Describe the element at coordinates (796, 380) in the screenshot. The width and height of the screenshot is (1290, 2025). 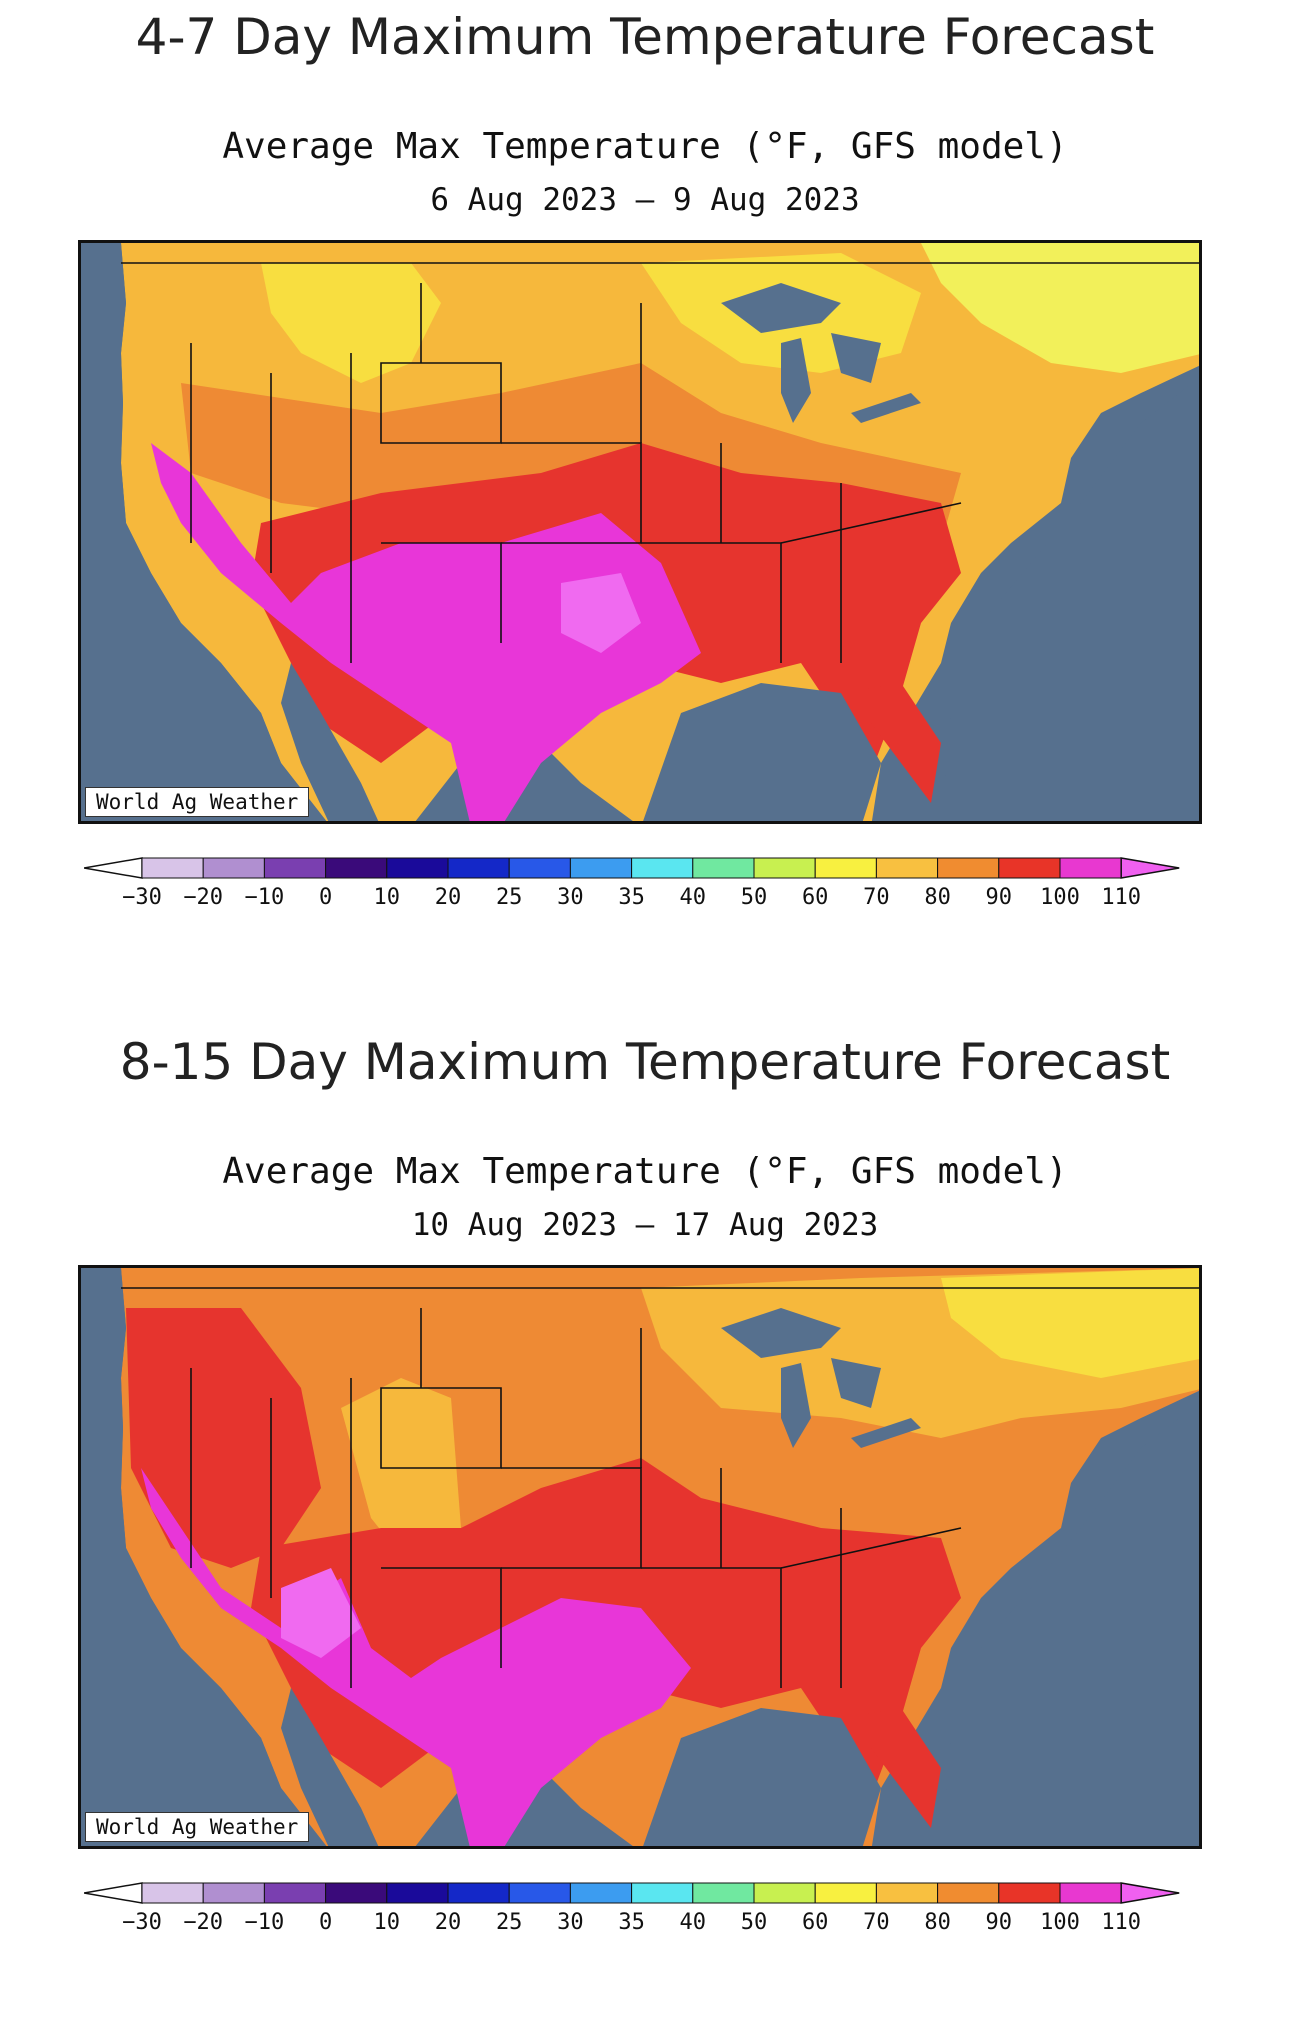
I see `lake-michigan` at that location.